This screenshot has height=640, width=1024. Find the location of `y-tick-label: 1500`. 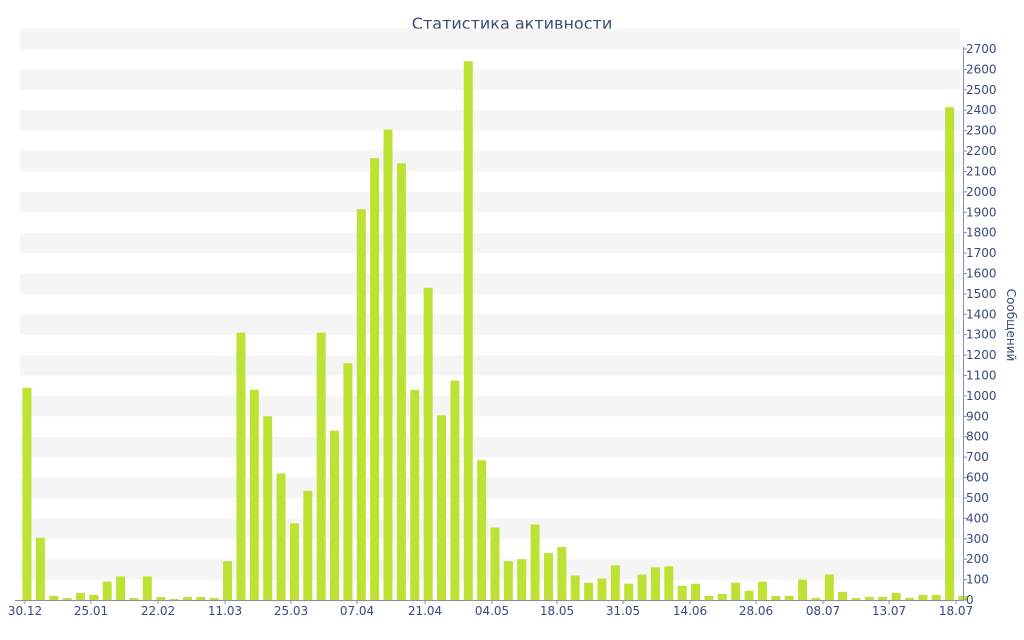

y-tick-label: 1500 is located at coordinates (981, 294).